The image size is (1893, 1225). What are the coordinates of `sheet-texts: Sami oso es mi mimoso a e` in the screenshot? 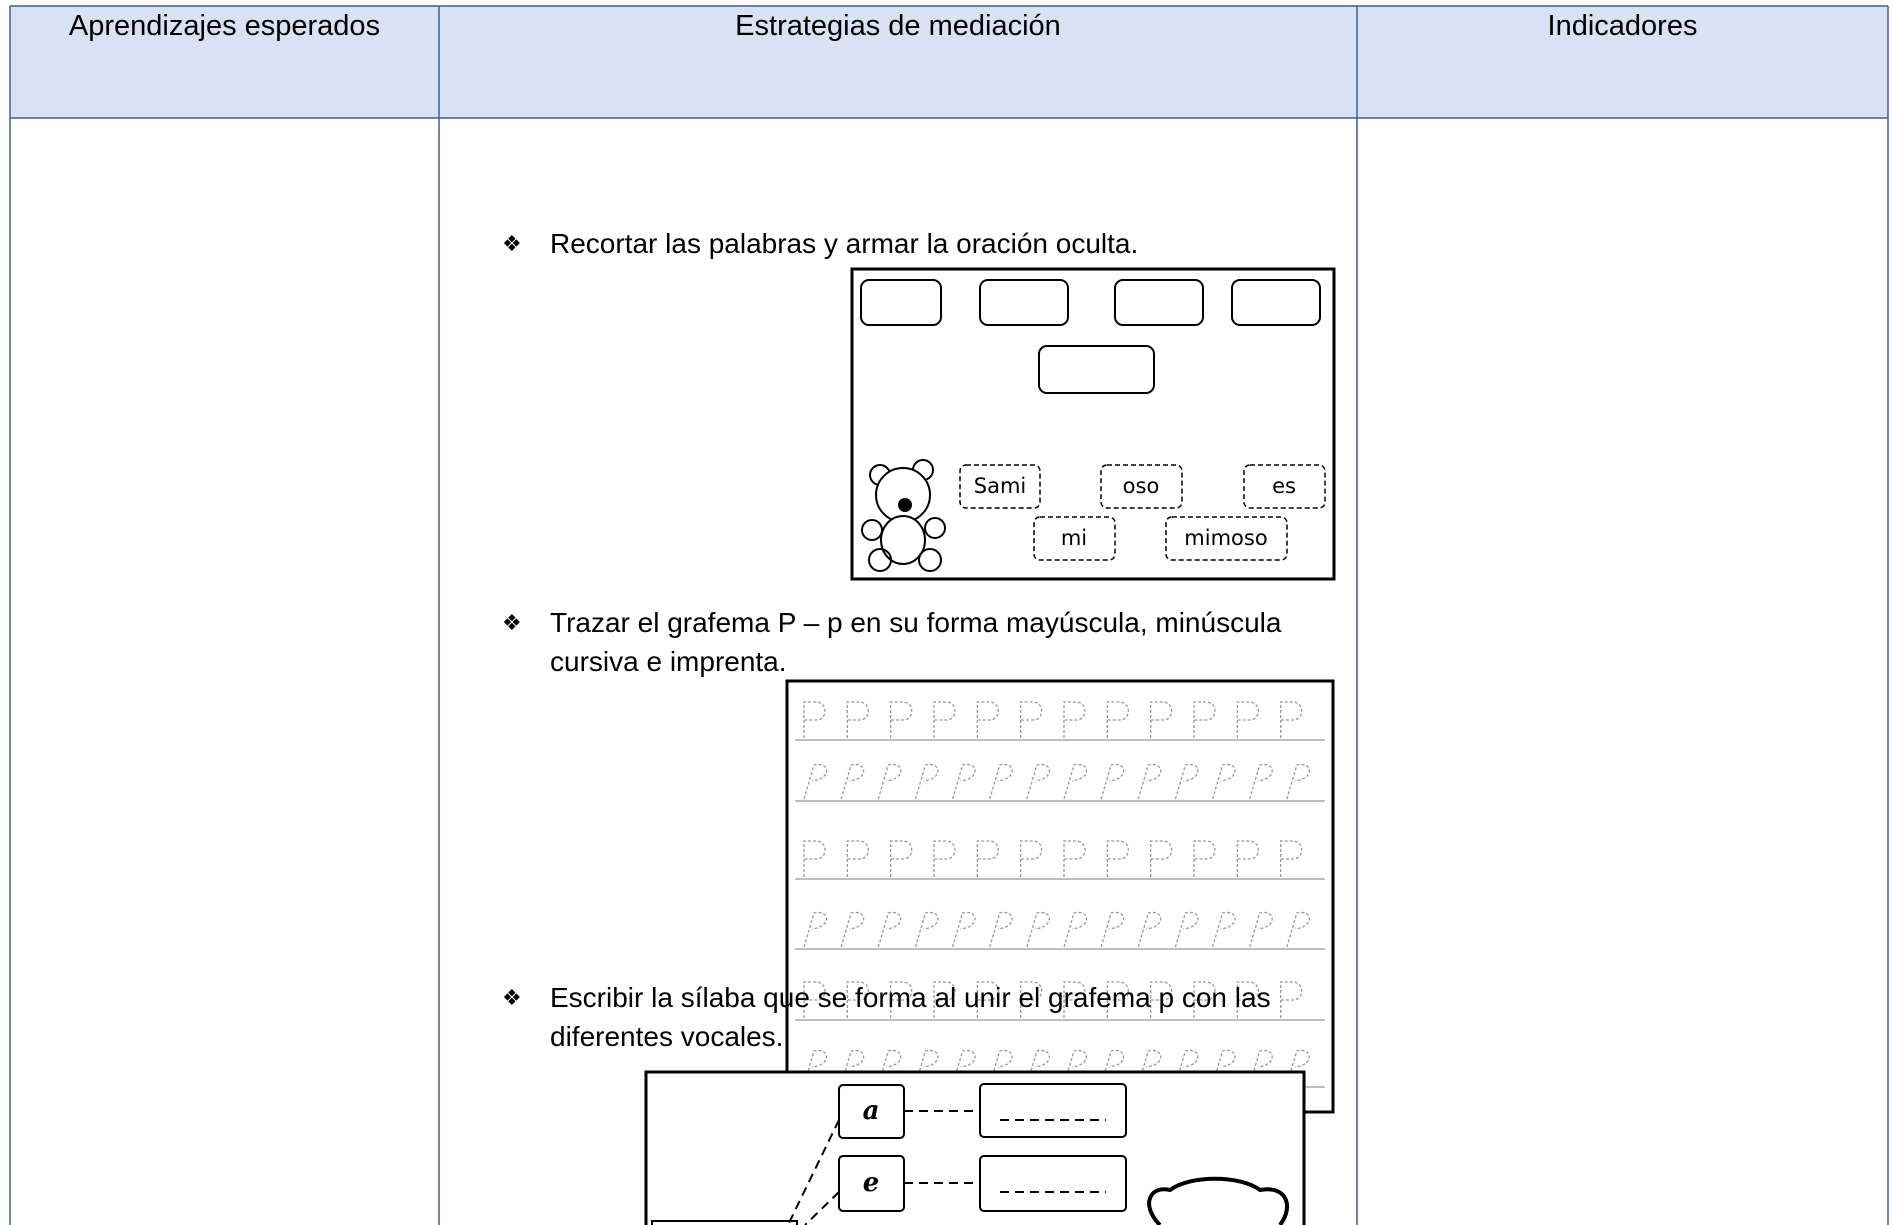 It's located at (1079, 836).